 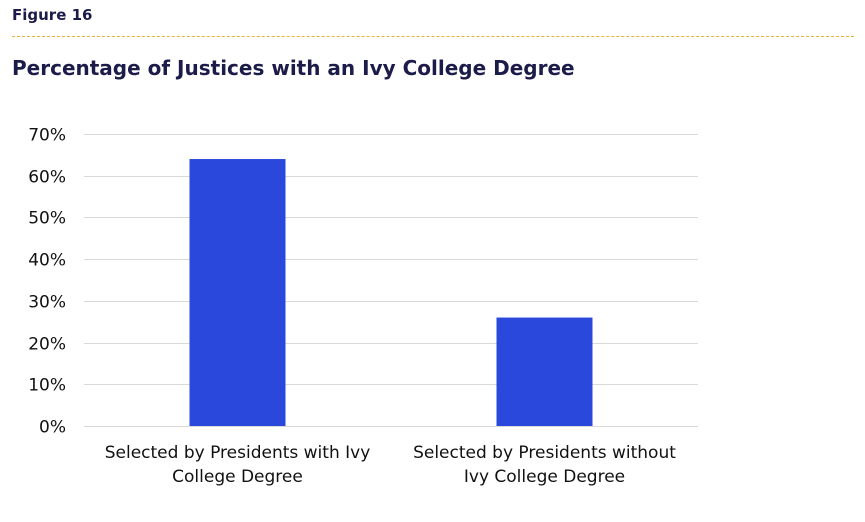 I want to click on y-tick-label: 0%, so click(x=52, y=428).